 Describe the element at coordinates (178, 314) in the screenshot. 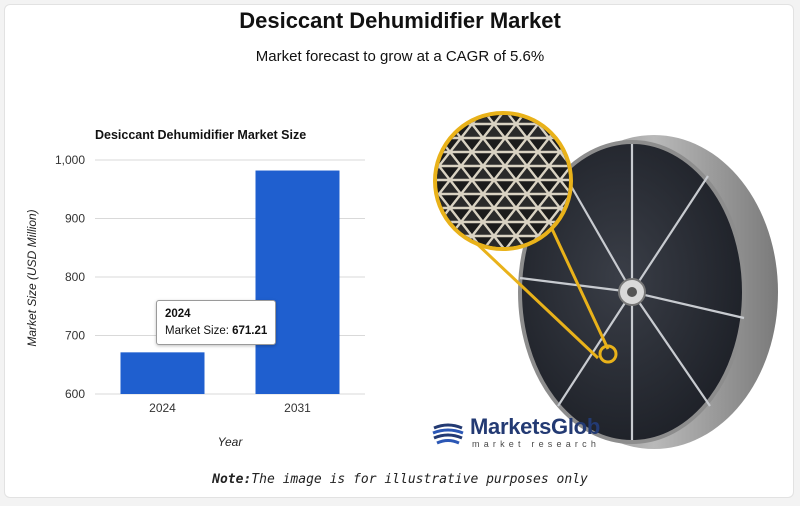

I see `tooltip-year: 2024` at that location.